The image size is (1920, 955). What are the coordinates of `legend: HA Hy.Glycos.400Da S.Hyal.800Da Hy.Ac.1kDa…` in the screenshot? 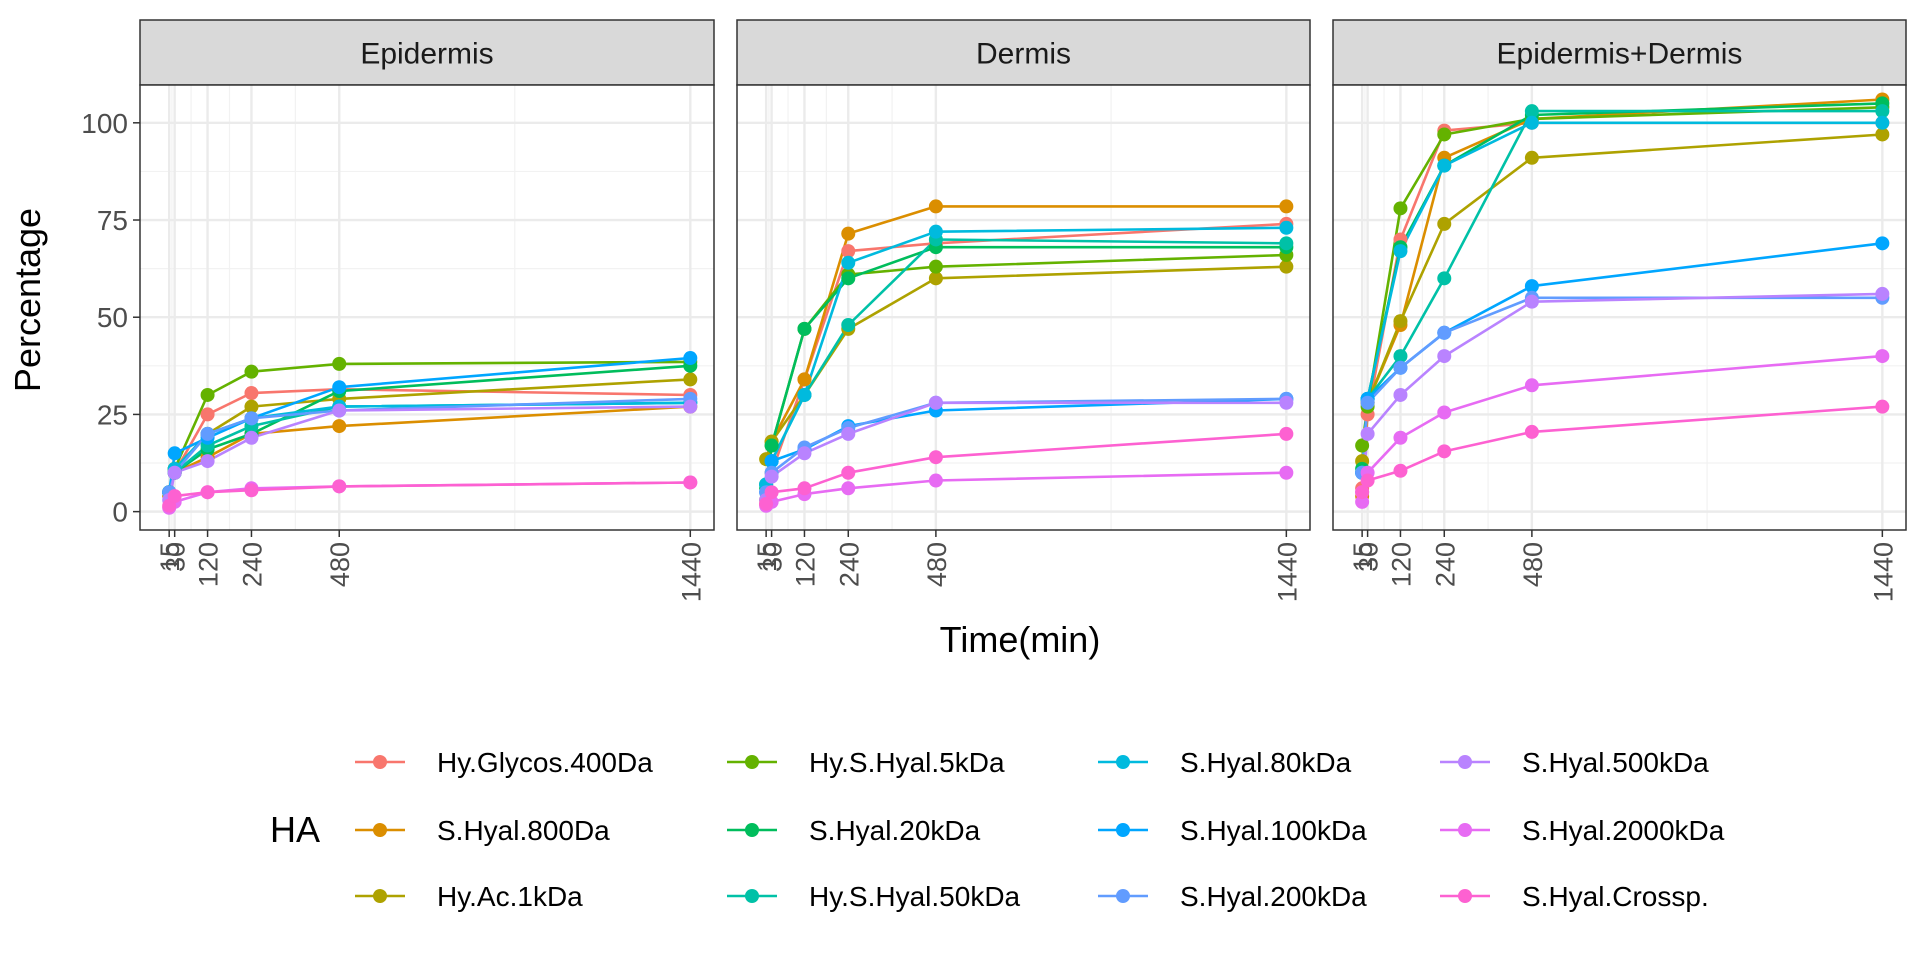 It's located at (997, 829).